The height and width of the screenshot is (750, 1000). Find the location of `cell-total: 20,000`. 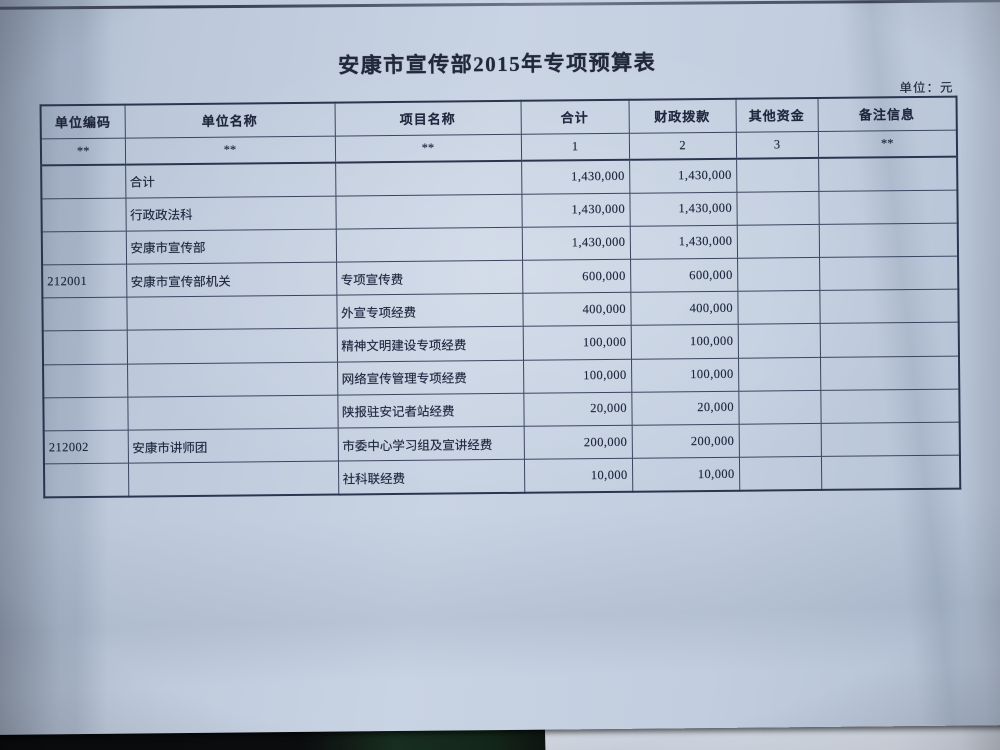

cell-total: 20,000 is located at coordinates (577, 409).